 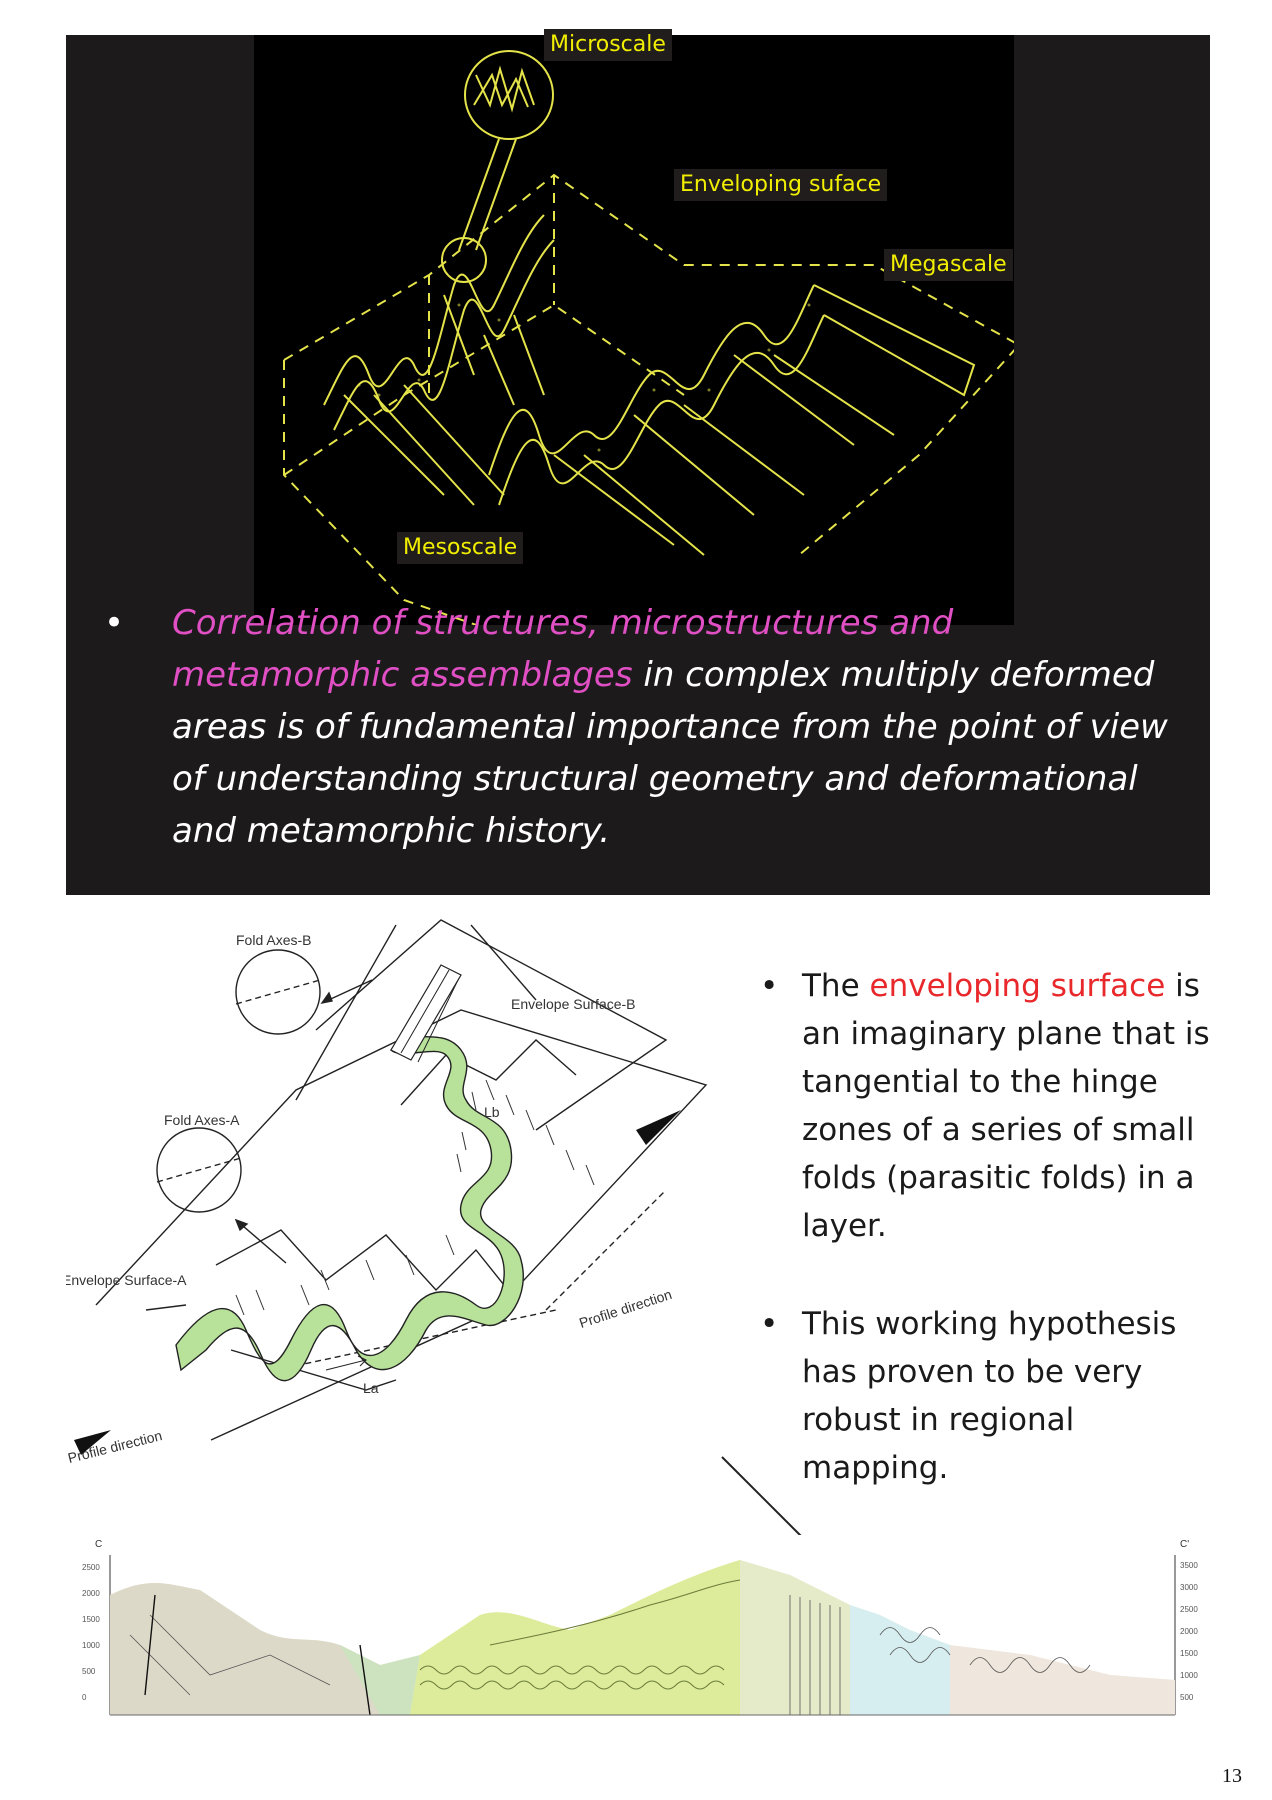 I want to click on envelope-surface-b-label: Envelope Surface-B, so click(x=573, y=1004).